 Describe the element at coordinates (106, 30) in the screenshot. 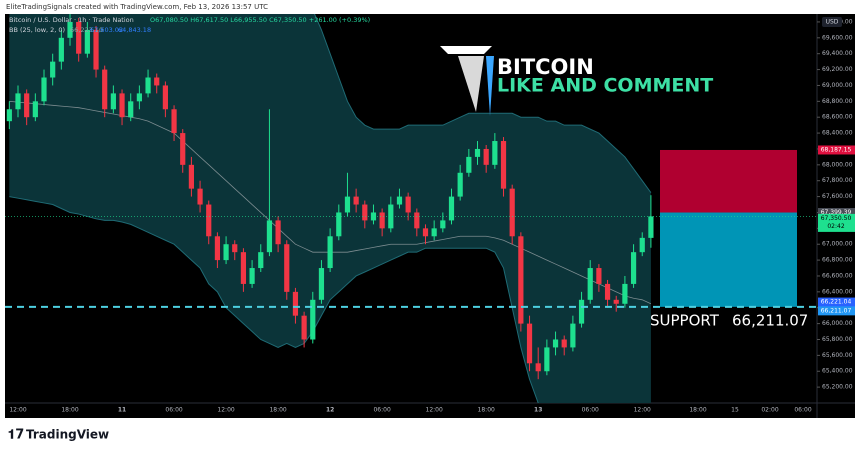

I see `bb-value: 67,603.02` at that location.